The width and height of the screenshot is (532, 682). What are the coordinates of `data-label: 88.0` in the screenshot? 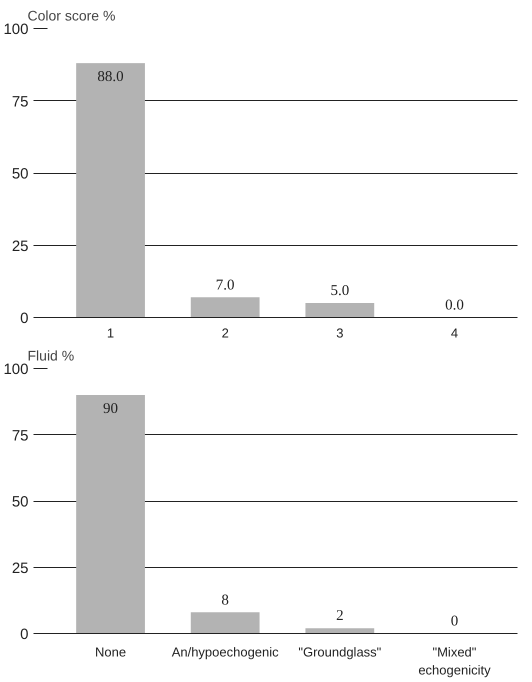 It's located at (110, 77).